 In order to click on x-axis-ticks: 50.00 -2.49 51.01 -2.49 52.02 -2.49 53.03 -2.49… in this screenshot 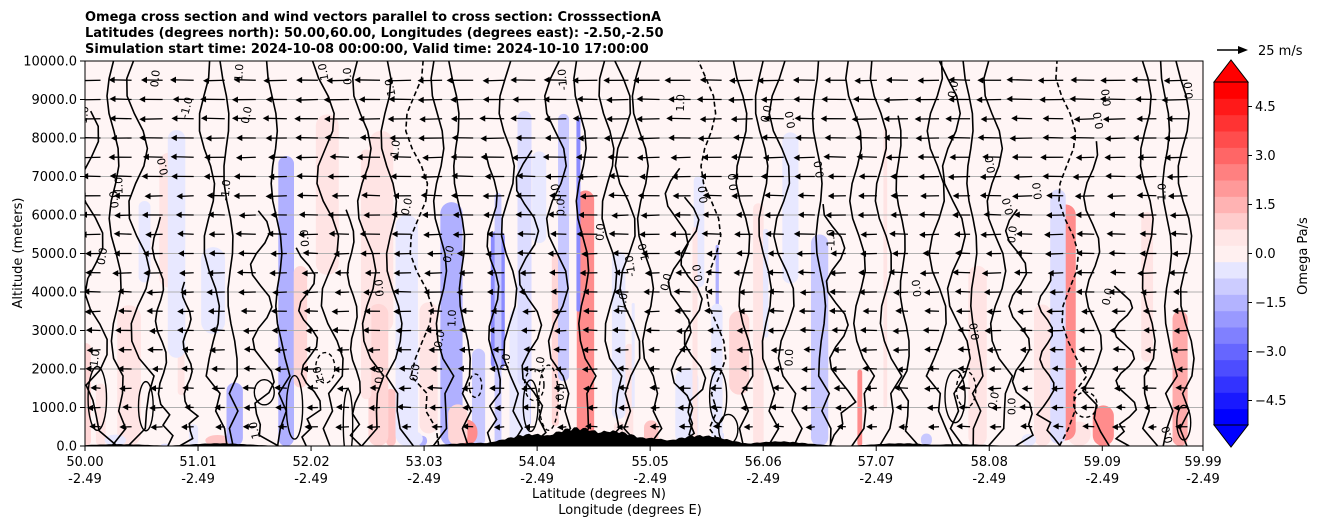, I will do `click(644, 466)`.